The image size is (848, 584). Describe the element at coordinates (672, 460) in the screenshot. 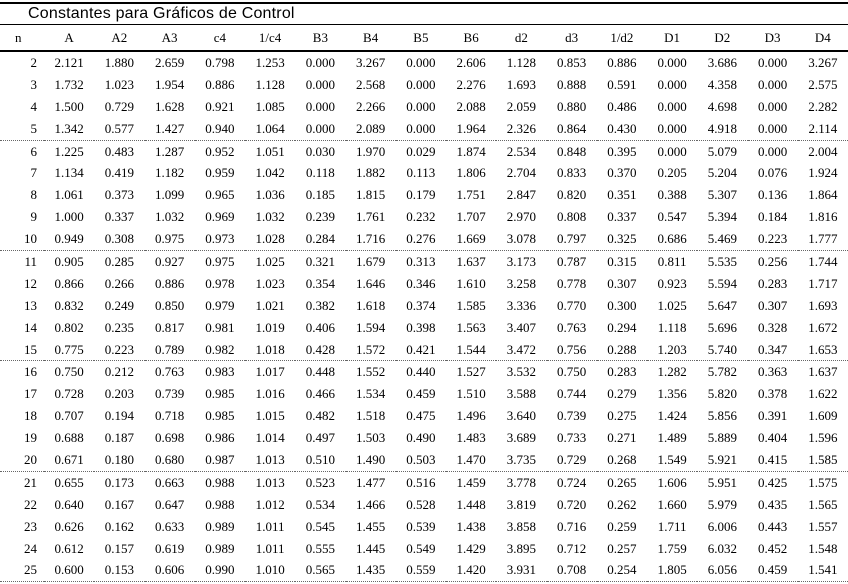

I see `cell: 1.549` at that location.